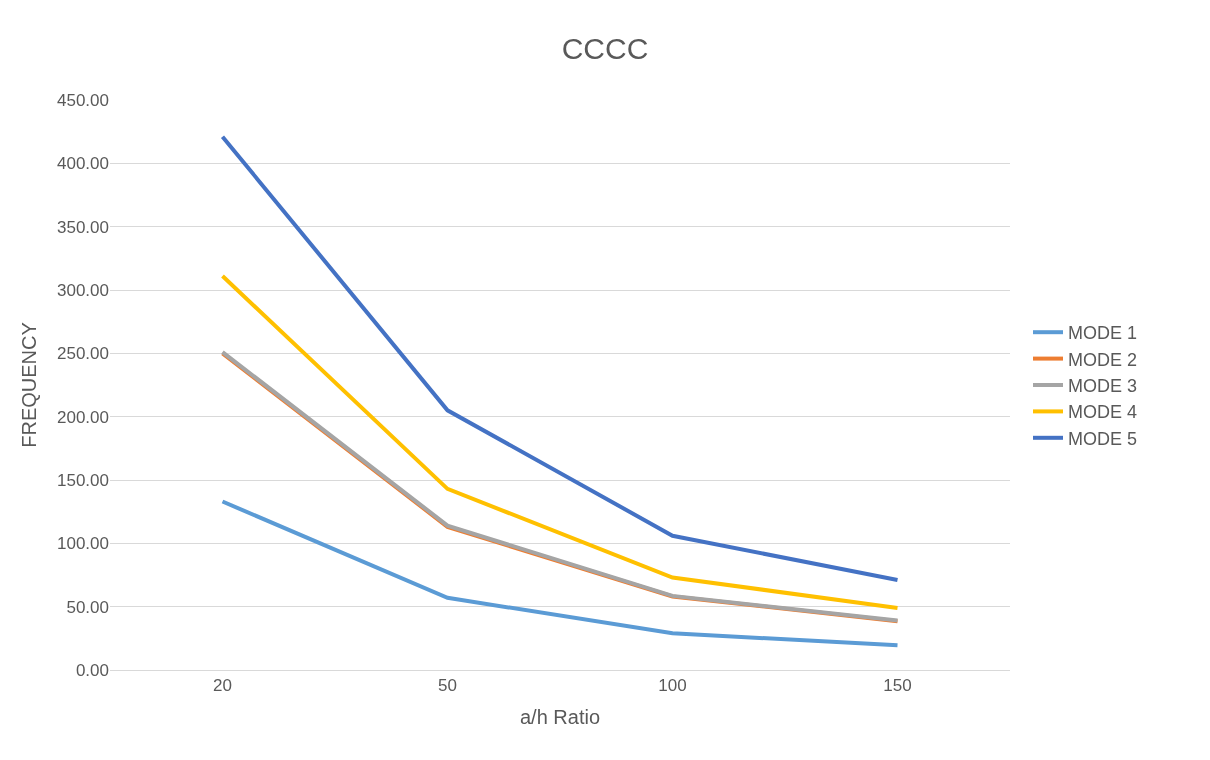  Describe the element at coordinates (1103, 386) in the screenshot. I see `legend-label: MODE 3` at that location.